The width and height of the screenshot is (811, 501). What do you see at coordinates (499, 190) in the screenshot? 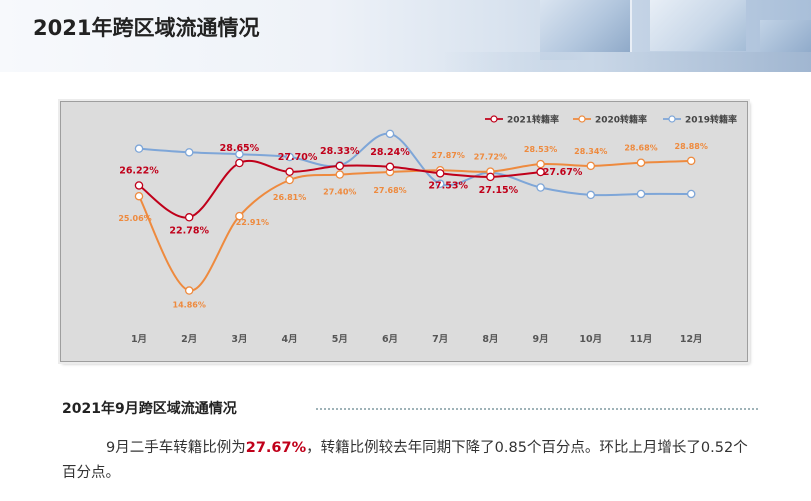
I see `data-label-2021: 27.15%` at bounding box center [499, 190].